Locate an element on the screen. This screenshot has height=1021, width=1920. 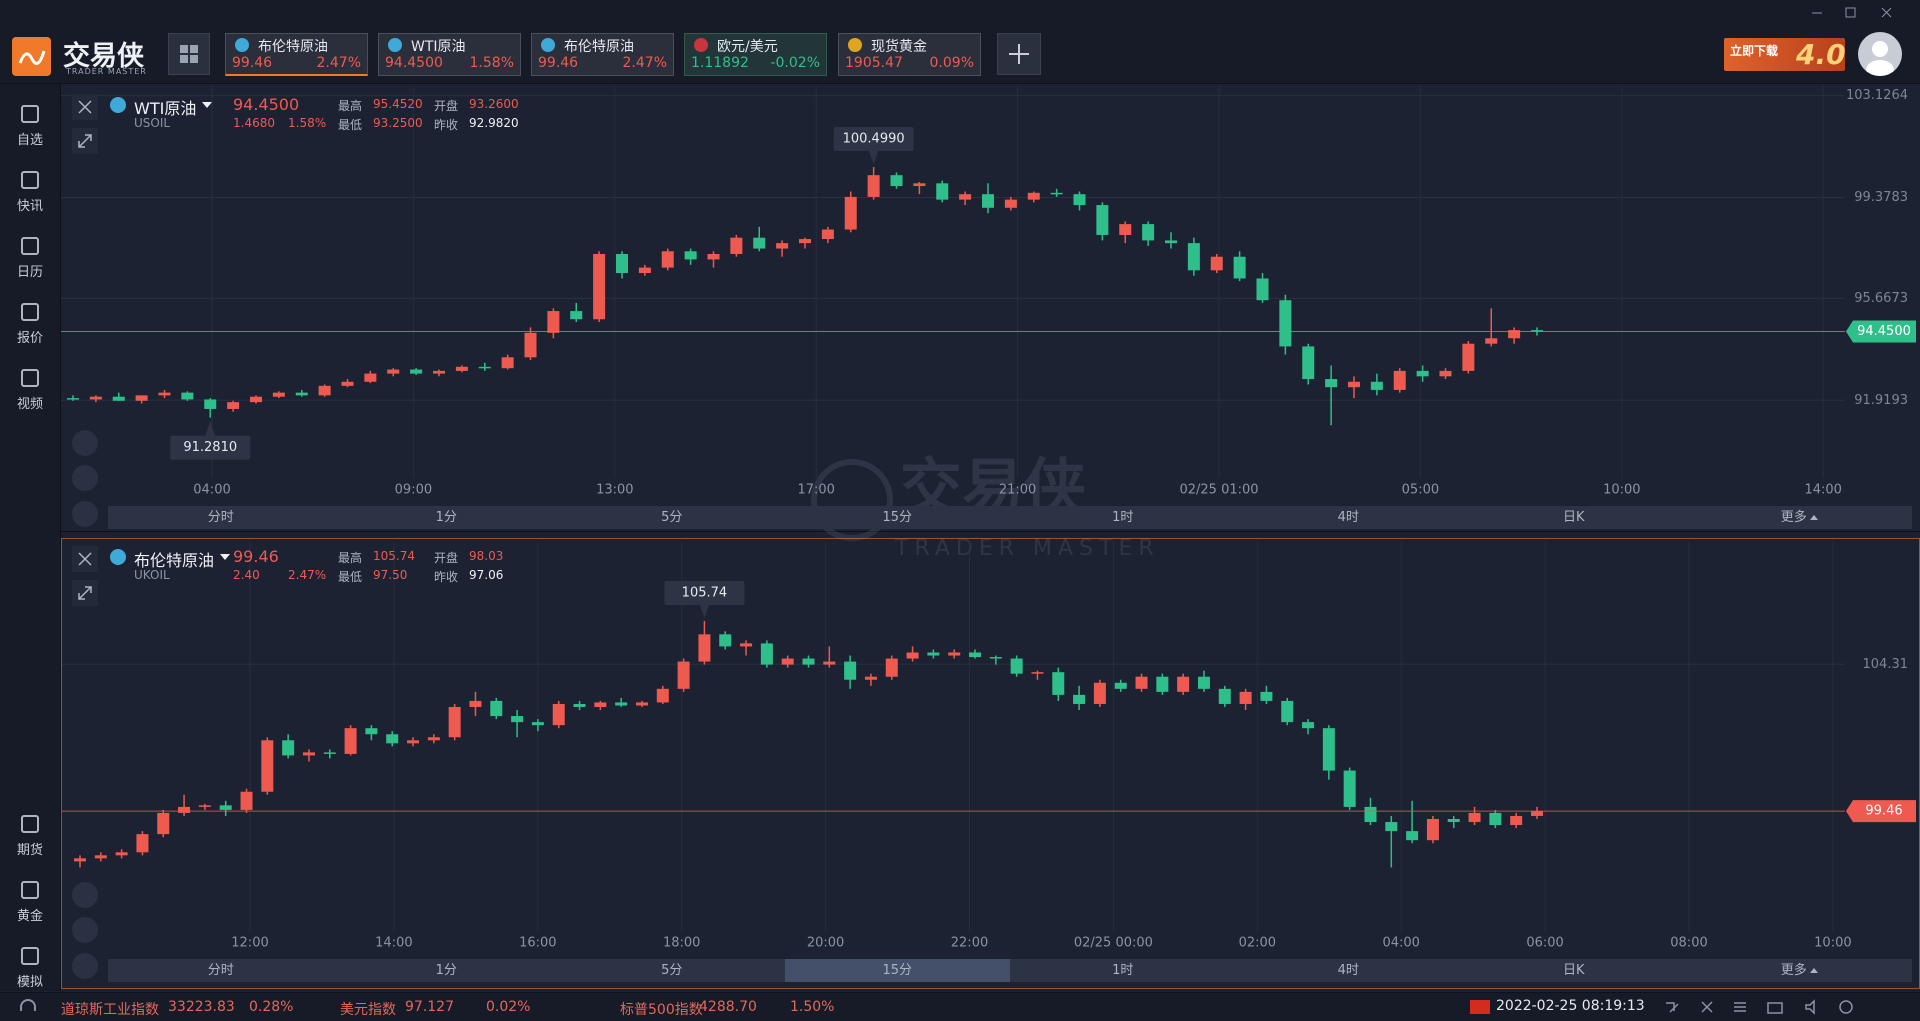
sidebar-label: 黄金 is located at coordinates (29, 916).